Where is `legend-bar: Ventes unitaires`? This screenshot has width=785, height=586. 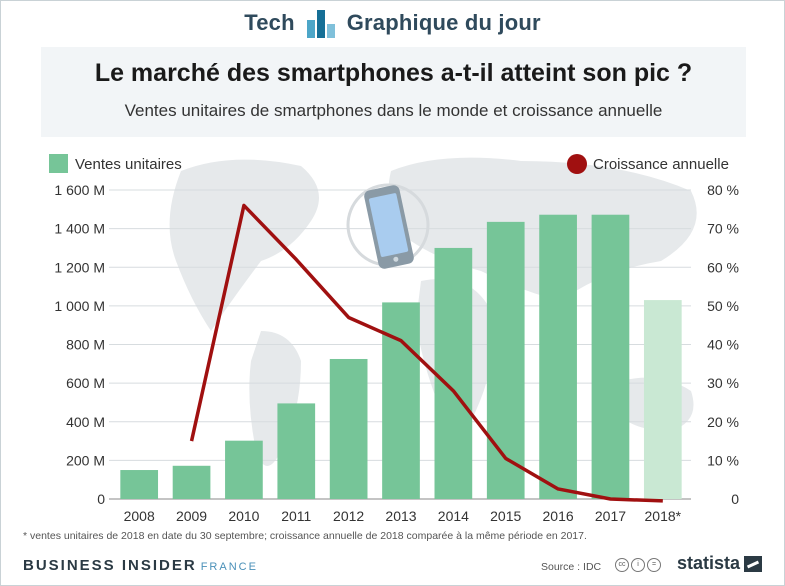 legend-bar: Ventes unitaires is located at coordinates (115, 163).